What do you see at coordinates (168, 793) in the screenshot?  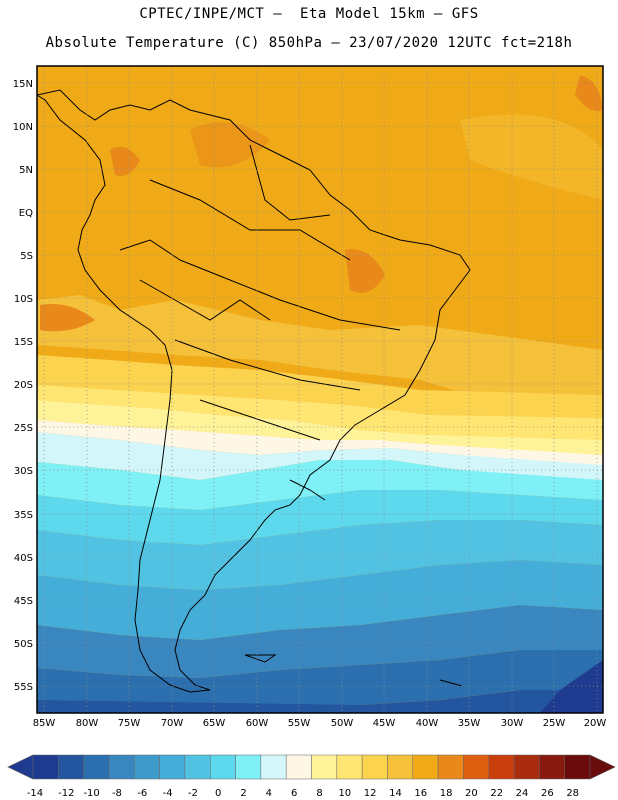 I see `colorbar-label: -4` at bounding box center [168, 793].